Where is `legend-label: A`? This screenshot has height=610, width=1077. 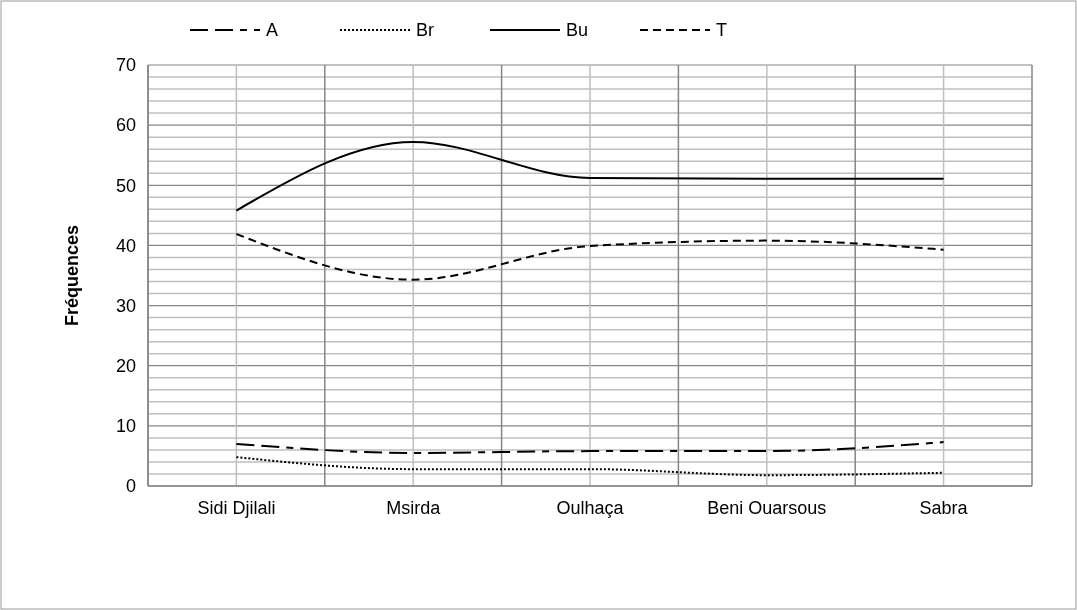 legend-label: A is located at coordinates (272, 30).